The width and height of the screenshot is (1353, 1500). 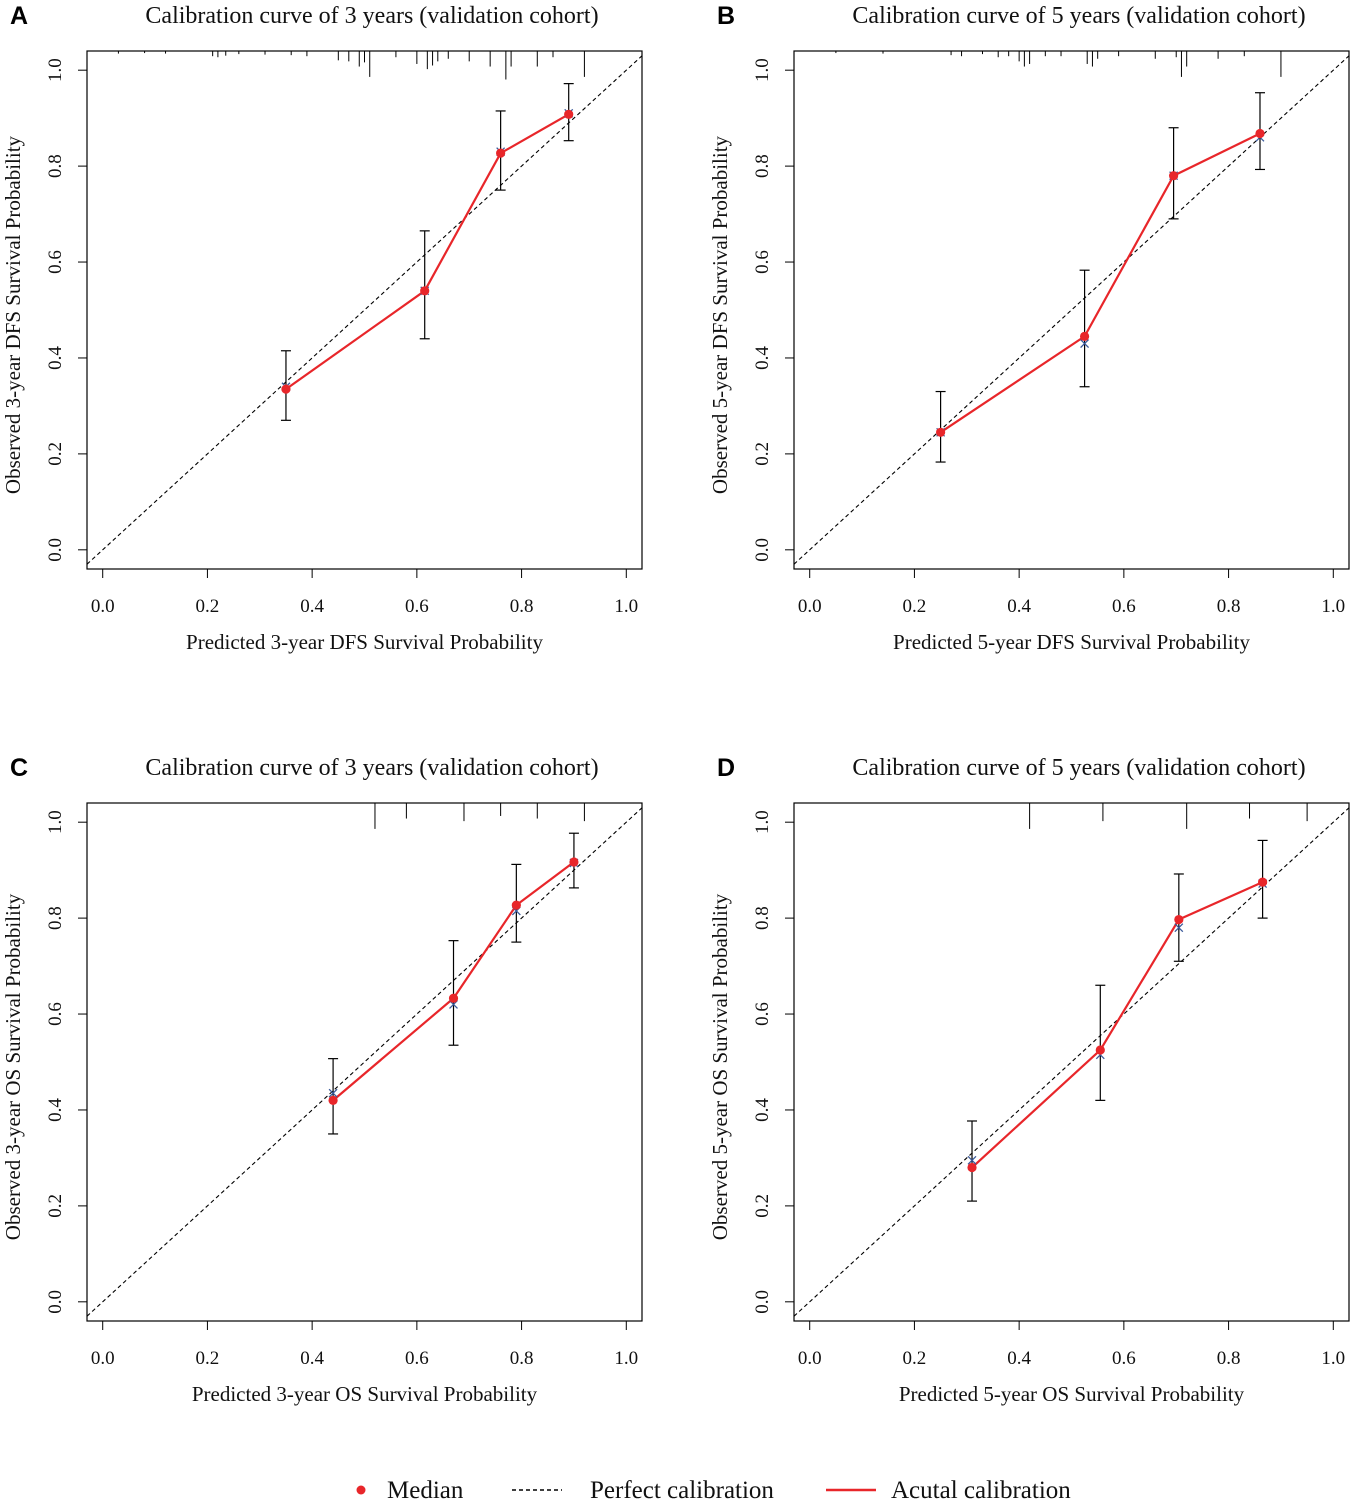 I want to click on panel-c-x-label: Predicted 3-year OS Survival Probability, so click(x=365, y=1394).